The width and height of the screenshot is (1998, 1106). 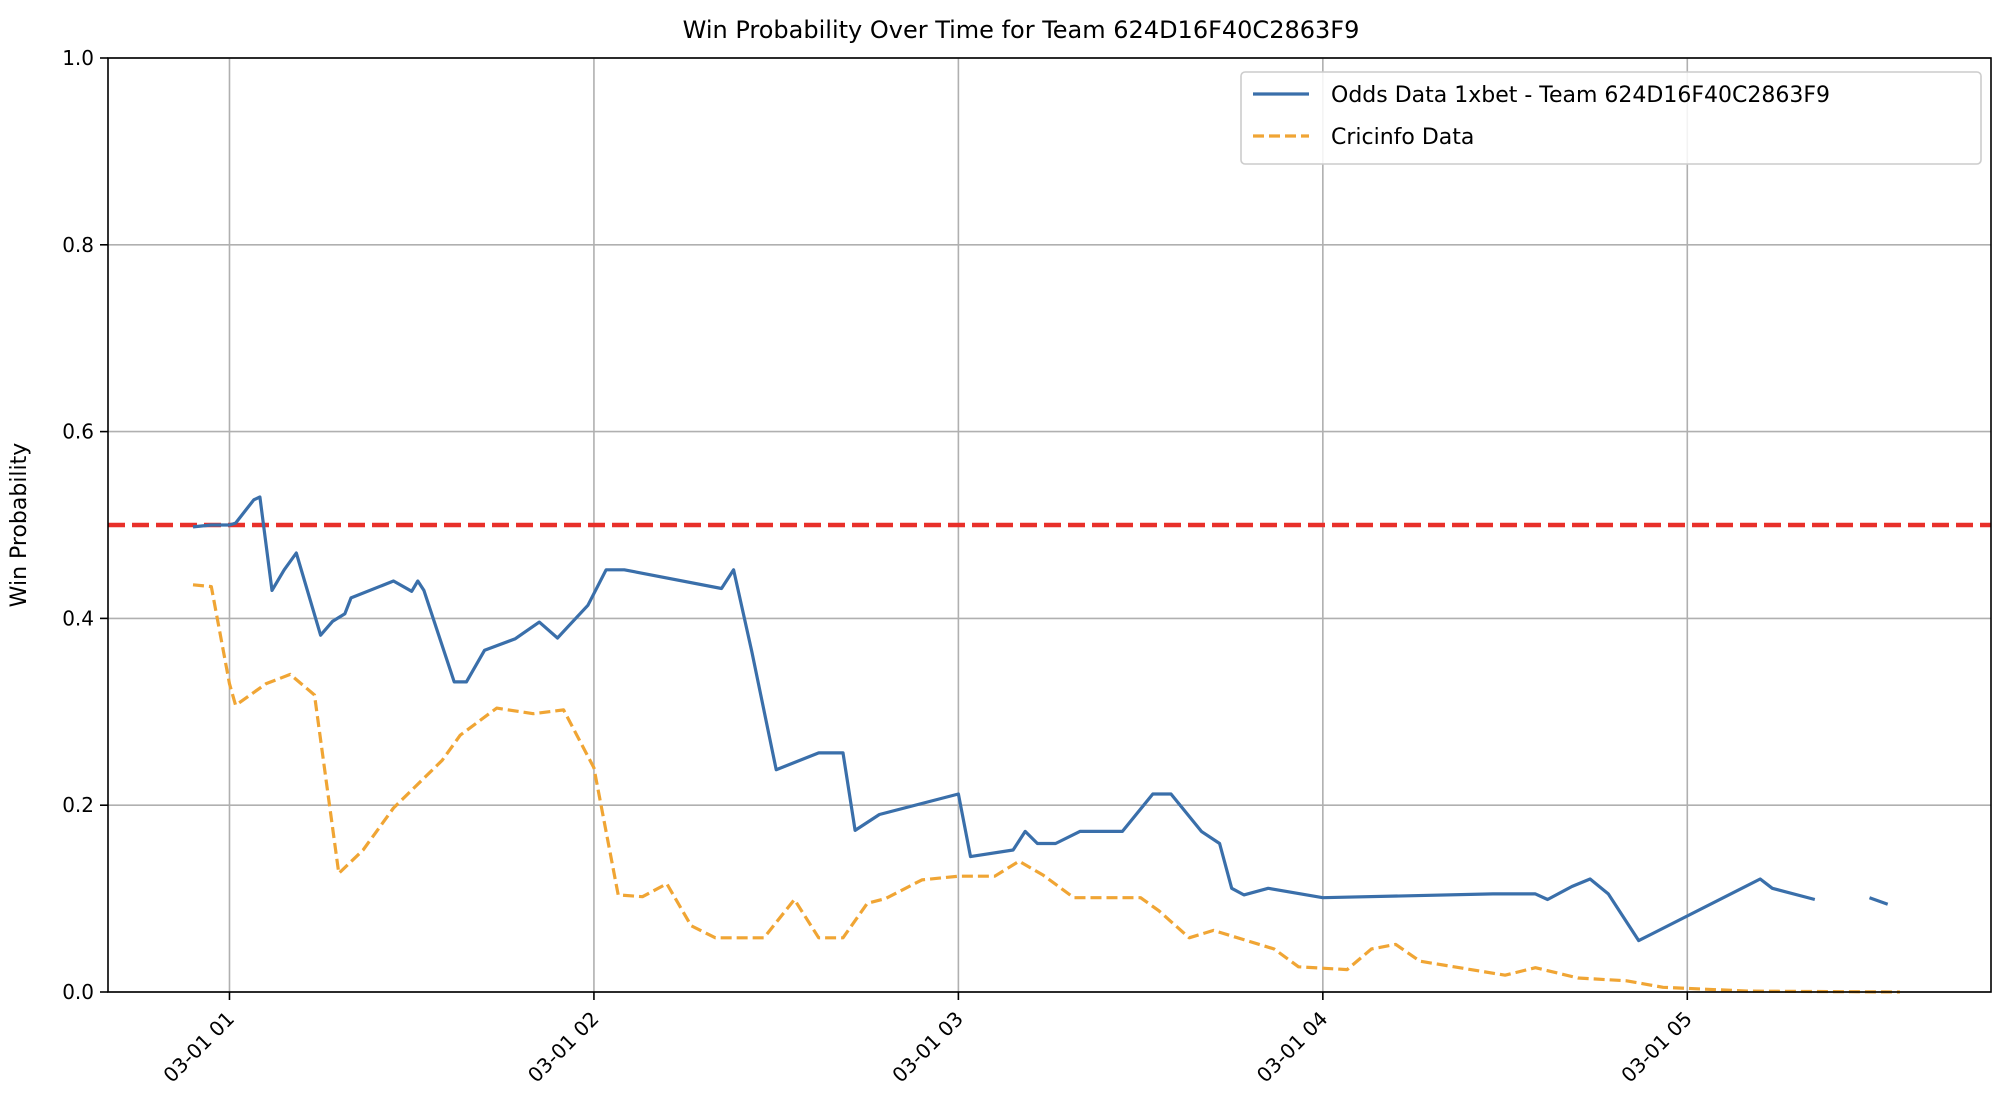 I want to click on x-tick-label: 03-01 02, so click(x=563, y=1047).